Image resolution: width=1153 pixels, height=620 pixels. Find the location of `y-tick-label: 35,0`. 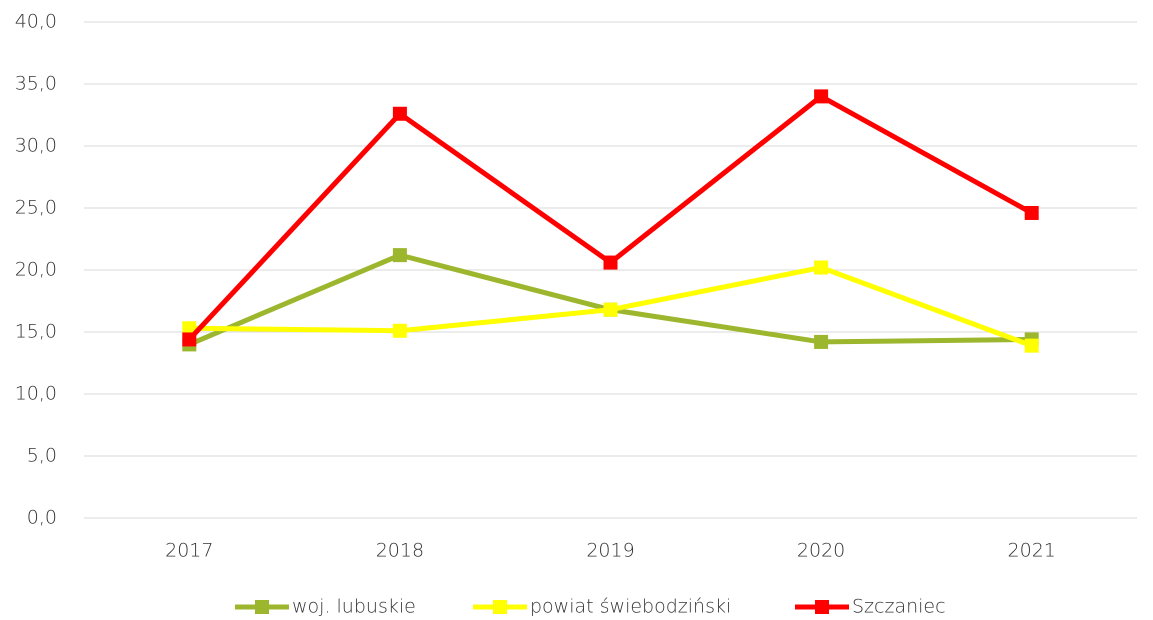

y-tick-label: 35,0 is located at coordinates (36, 84).